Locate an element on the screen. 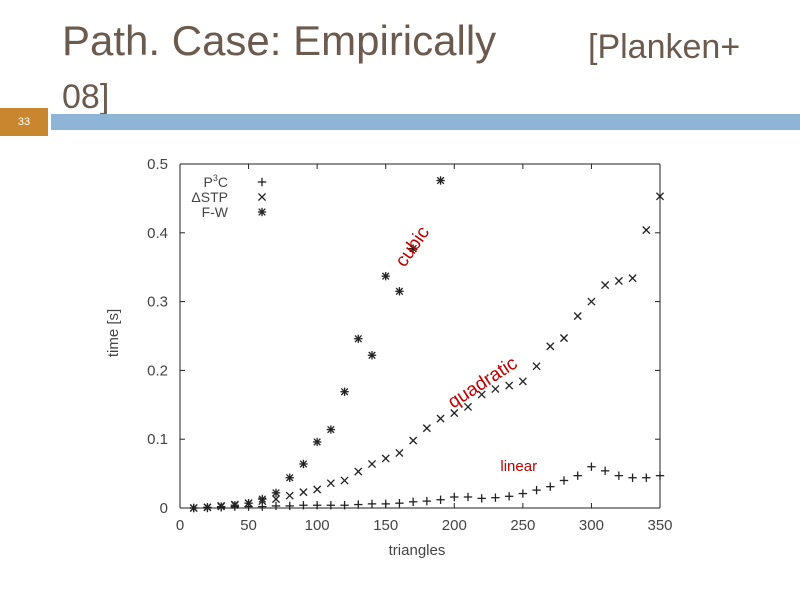 This screenshot has height=600, width=800. y-tick-label: 0 is located at coordinates (164, 508).